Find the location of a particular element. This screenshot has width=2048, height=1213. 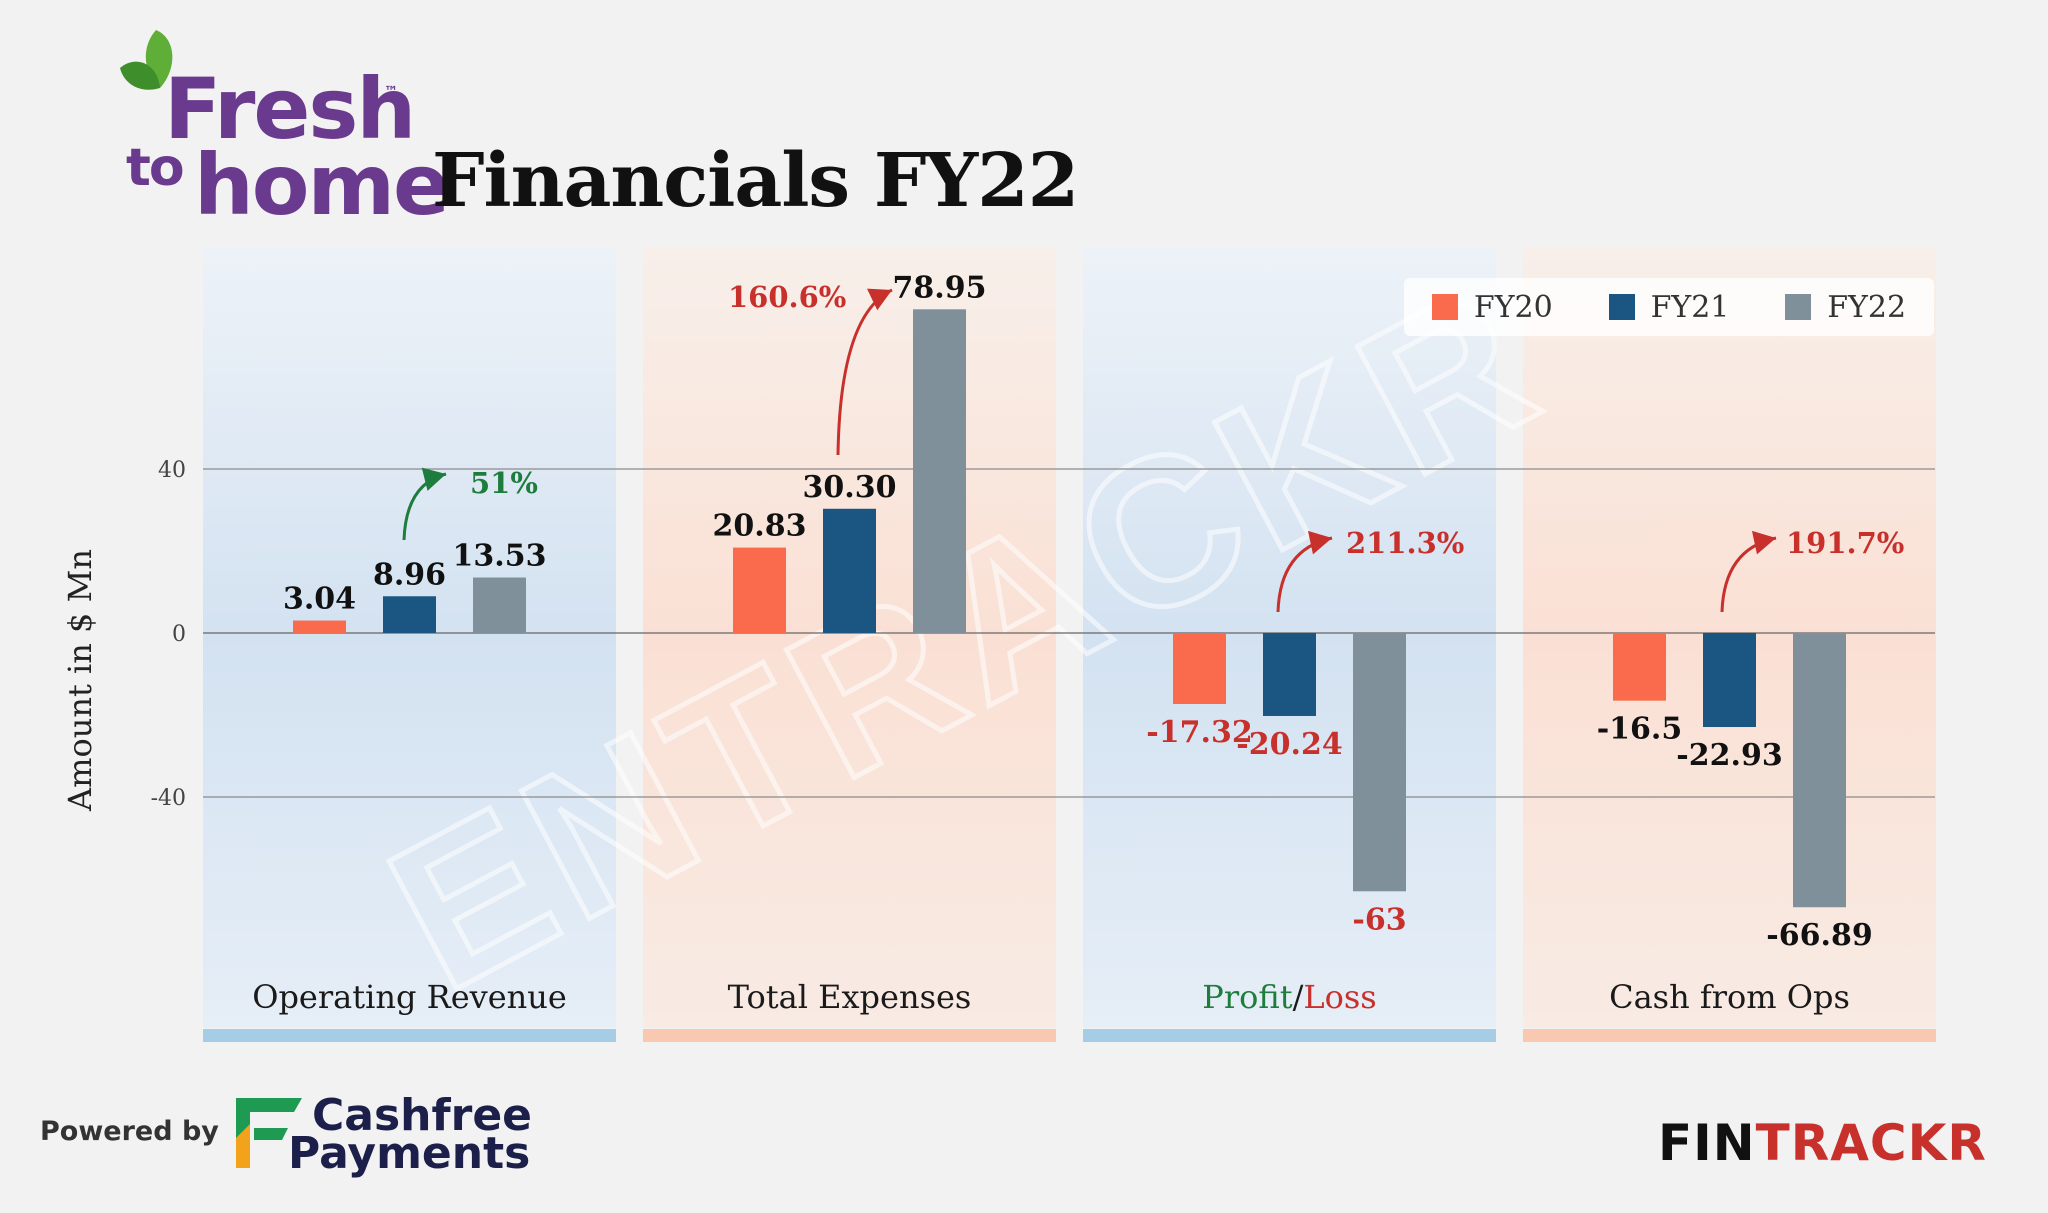

legend-swatch-fy21 is located at coordinates (1621, 307).